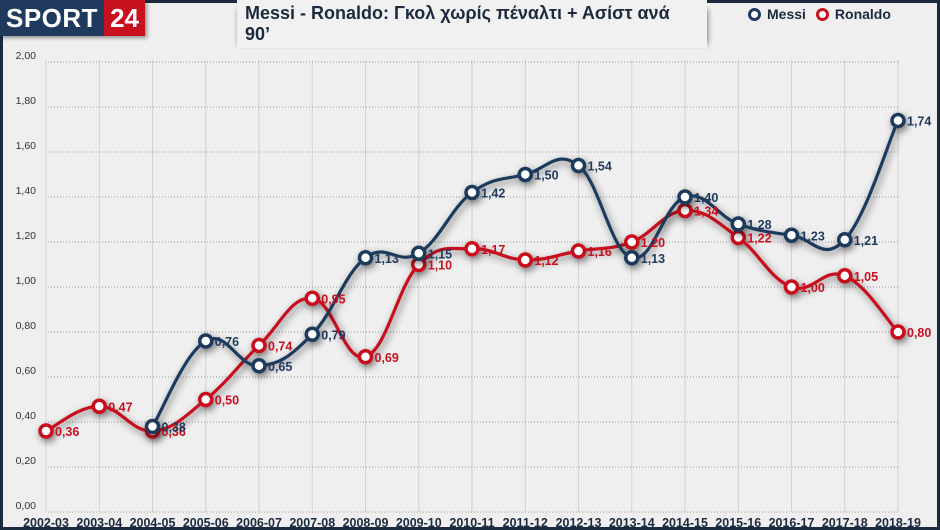 The height and width of the screenshot is (530, 940). I want to click on data-label-ronaldo: 0,95, so click(333, 299).